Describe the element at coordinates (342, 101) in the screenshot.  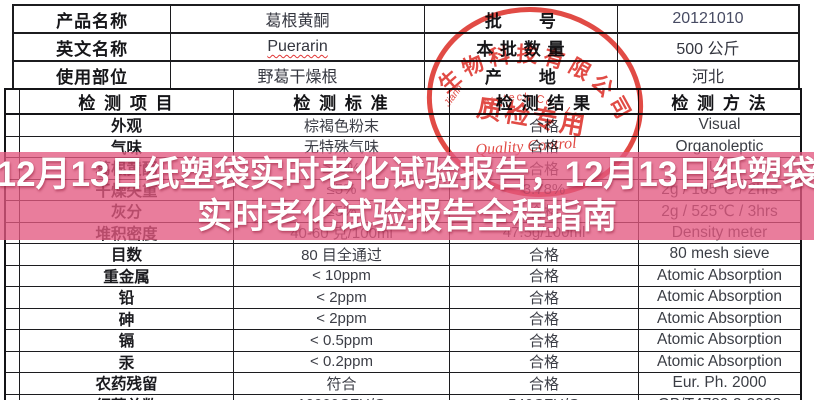
I see `header-test-standard: 检 测 标 准` at that location.